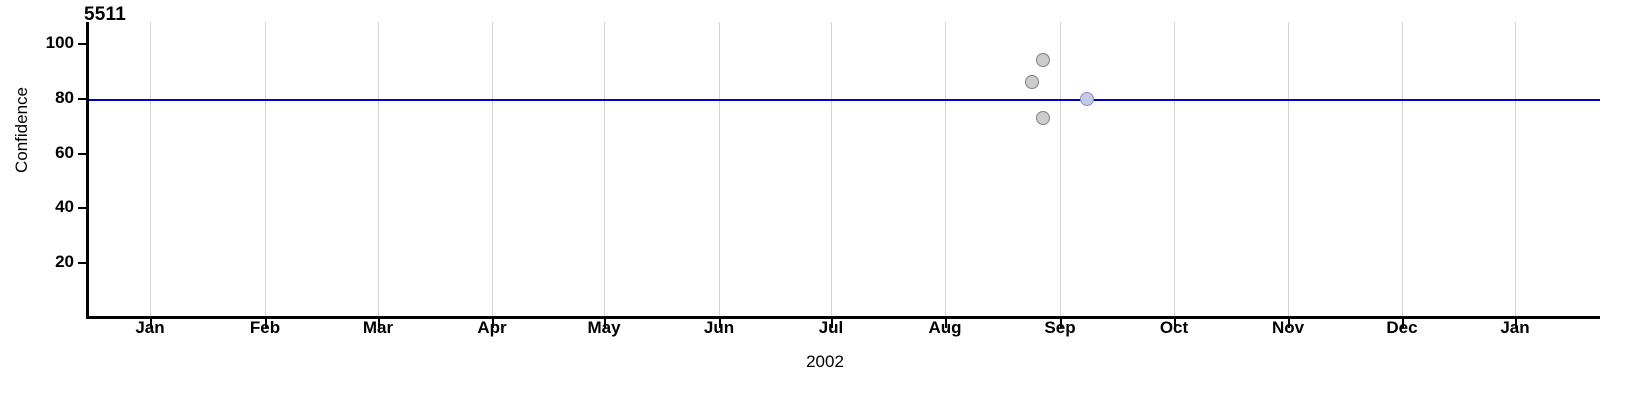 Image resolution: width=1650 pixels, height=400 pixels. Describe the element at coordinates (64, 207) in the screenshot. I see `y-tick-label-40: 40` at that location.